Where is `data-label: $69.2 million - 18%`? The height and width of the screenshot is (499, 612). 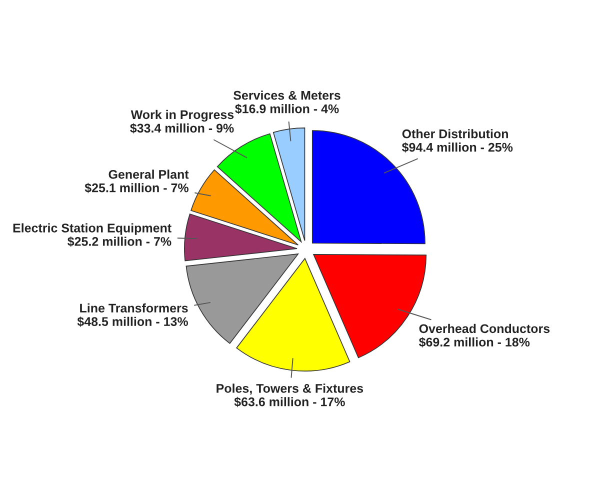
data-label: $69.2 million - 18% is located at coordinates (474, 342).